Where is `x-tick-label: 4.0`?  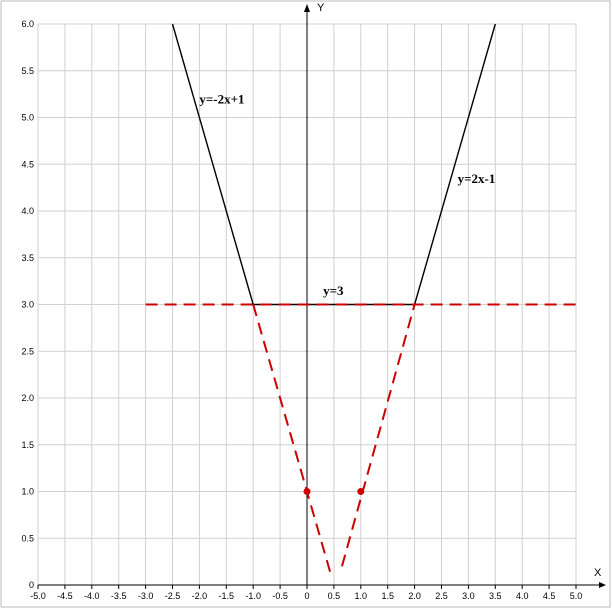
x-tick-label: 4.0 is located at coordinates (522, 596).